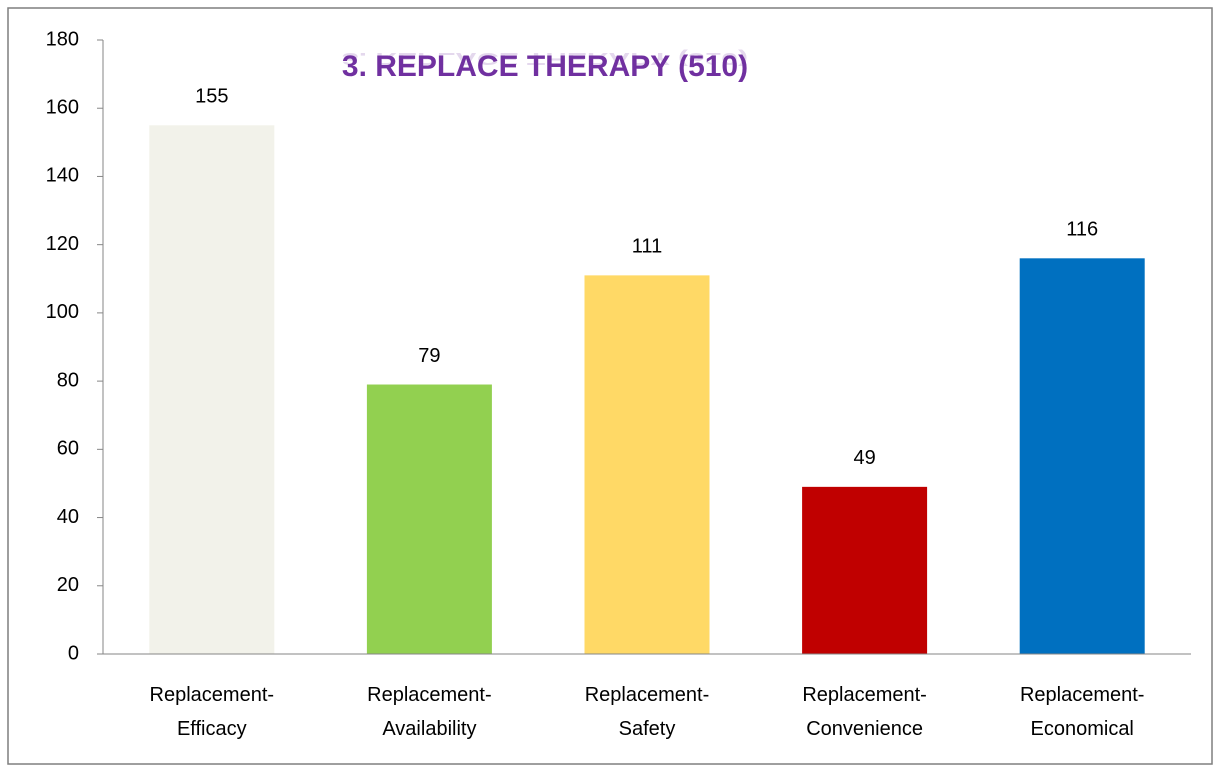 The width and height of the screenshot is (1220, 772). Describe the element at coordinates (429, 712) in the screenshot. I see `x-tick-label: Replacement- Availability` at that location.